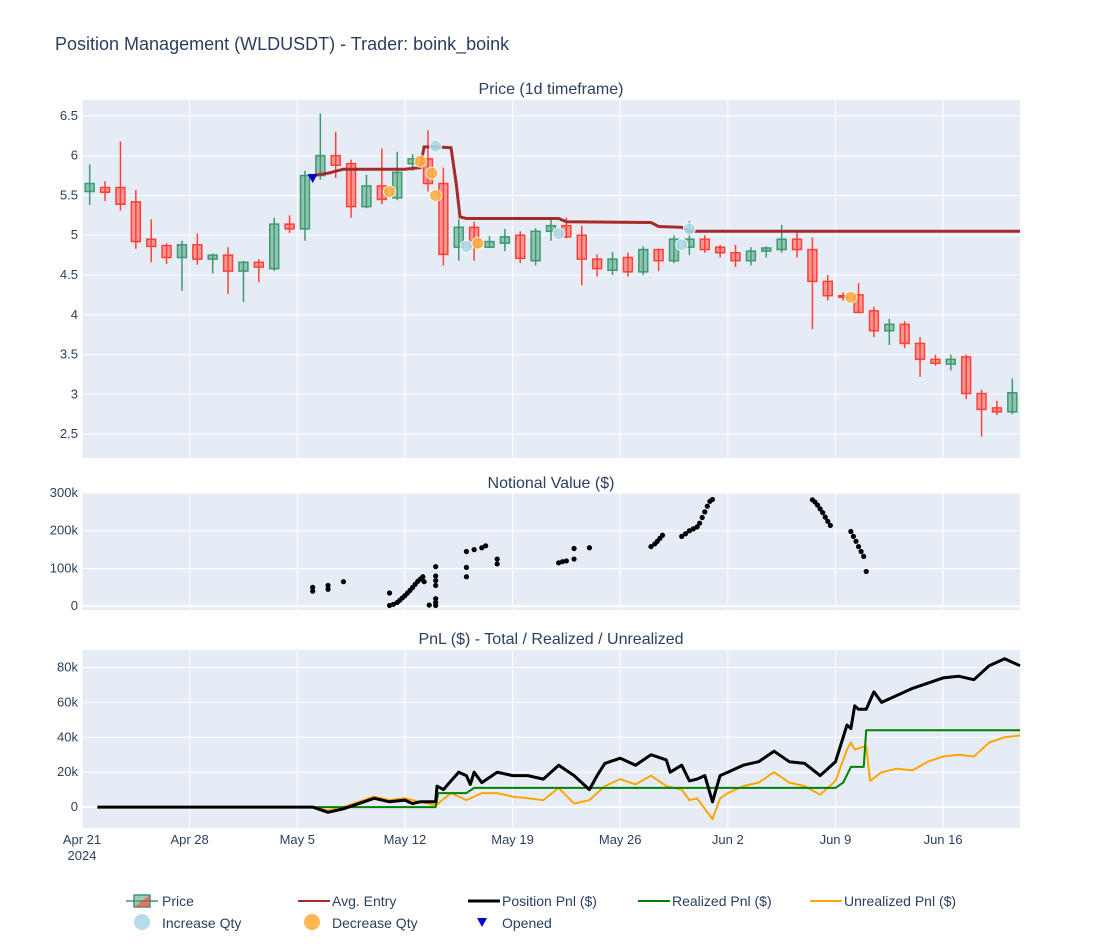 This screenshot has height=950, width=1100. Describe the element at coordinates (64, 530) in the screenshot. I see `y-tick-label: 200k` at that location.